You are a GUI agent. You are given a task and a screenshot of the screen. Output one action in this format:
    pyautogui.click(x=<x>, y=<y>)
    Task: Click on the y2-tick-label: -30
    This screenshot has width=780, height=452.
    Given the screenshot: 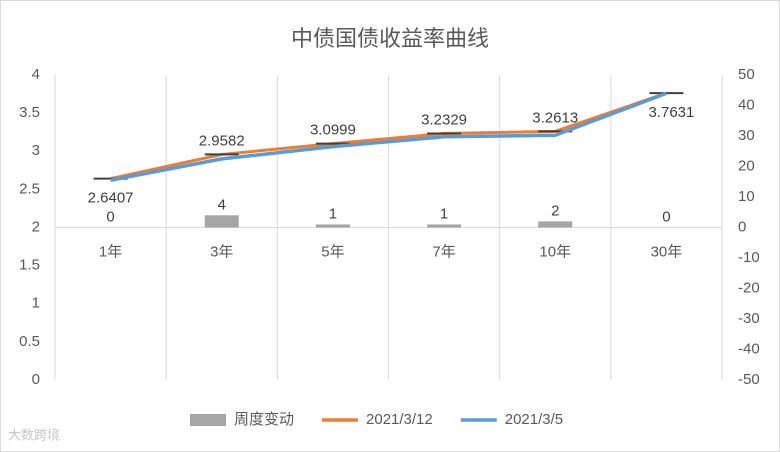 What is the action you would take?
    pyautogui.click(x=749, y=318)
    